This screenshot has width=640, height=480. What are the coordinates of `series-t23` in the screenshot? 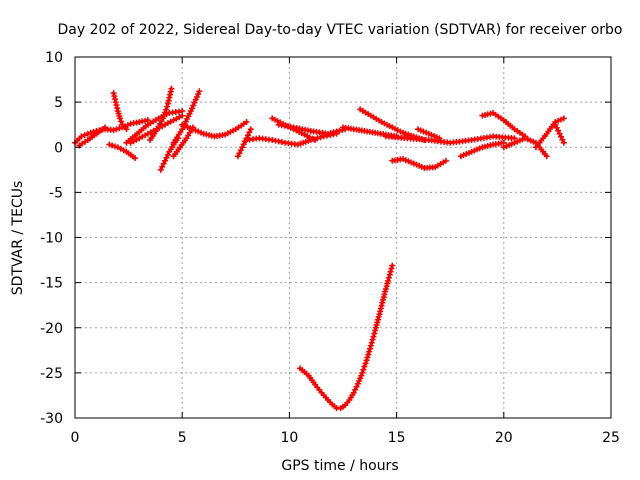 It's located at (525, 147).